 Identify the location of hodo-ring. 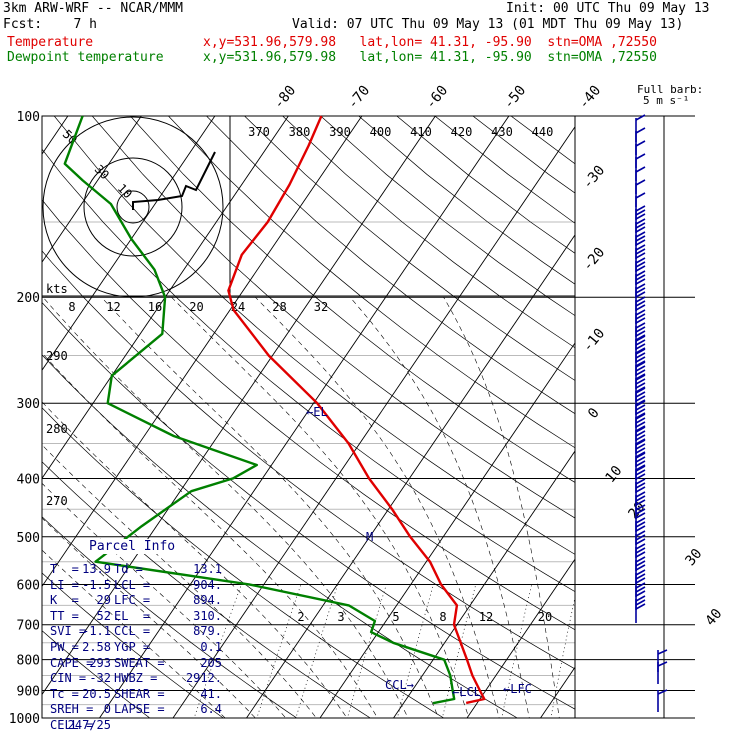
(133, 207).